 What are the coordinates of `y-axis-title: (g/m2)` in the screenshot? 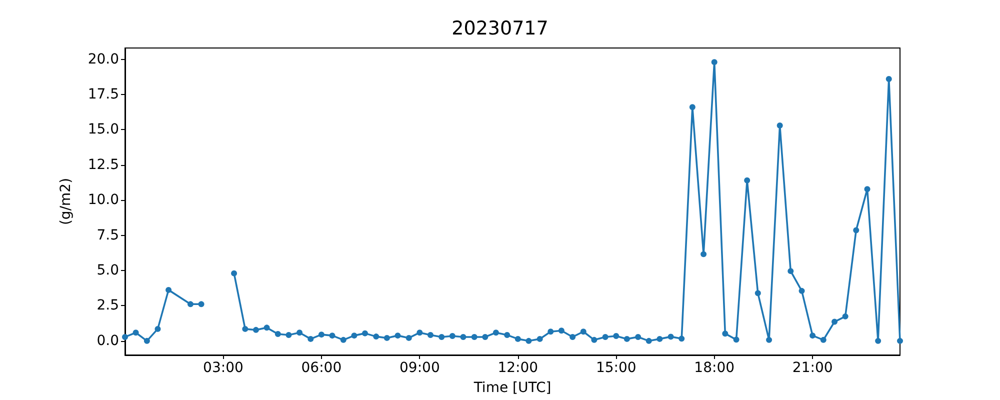 It's located at (66, 202).